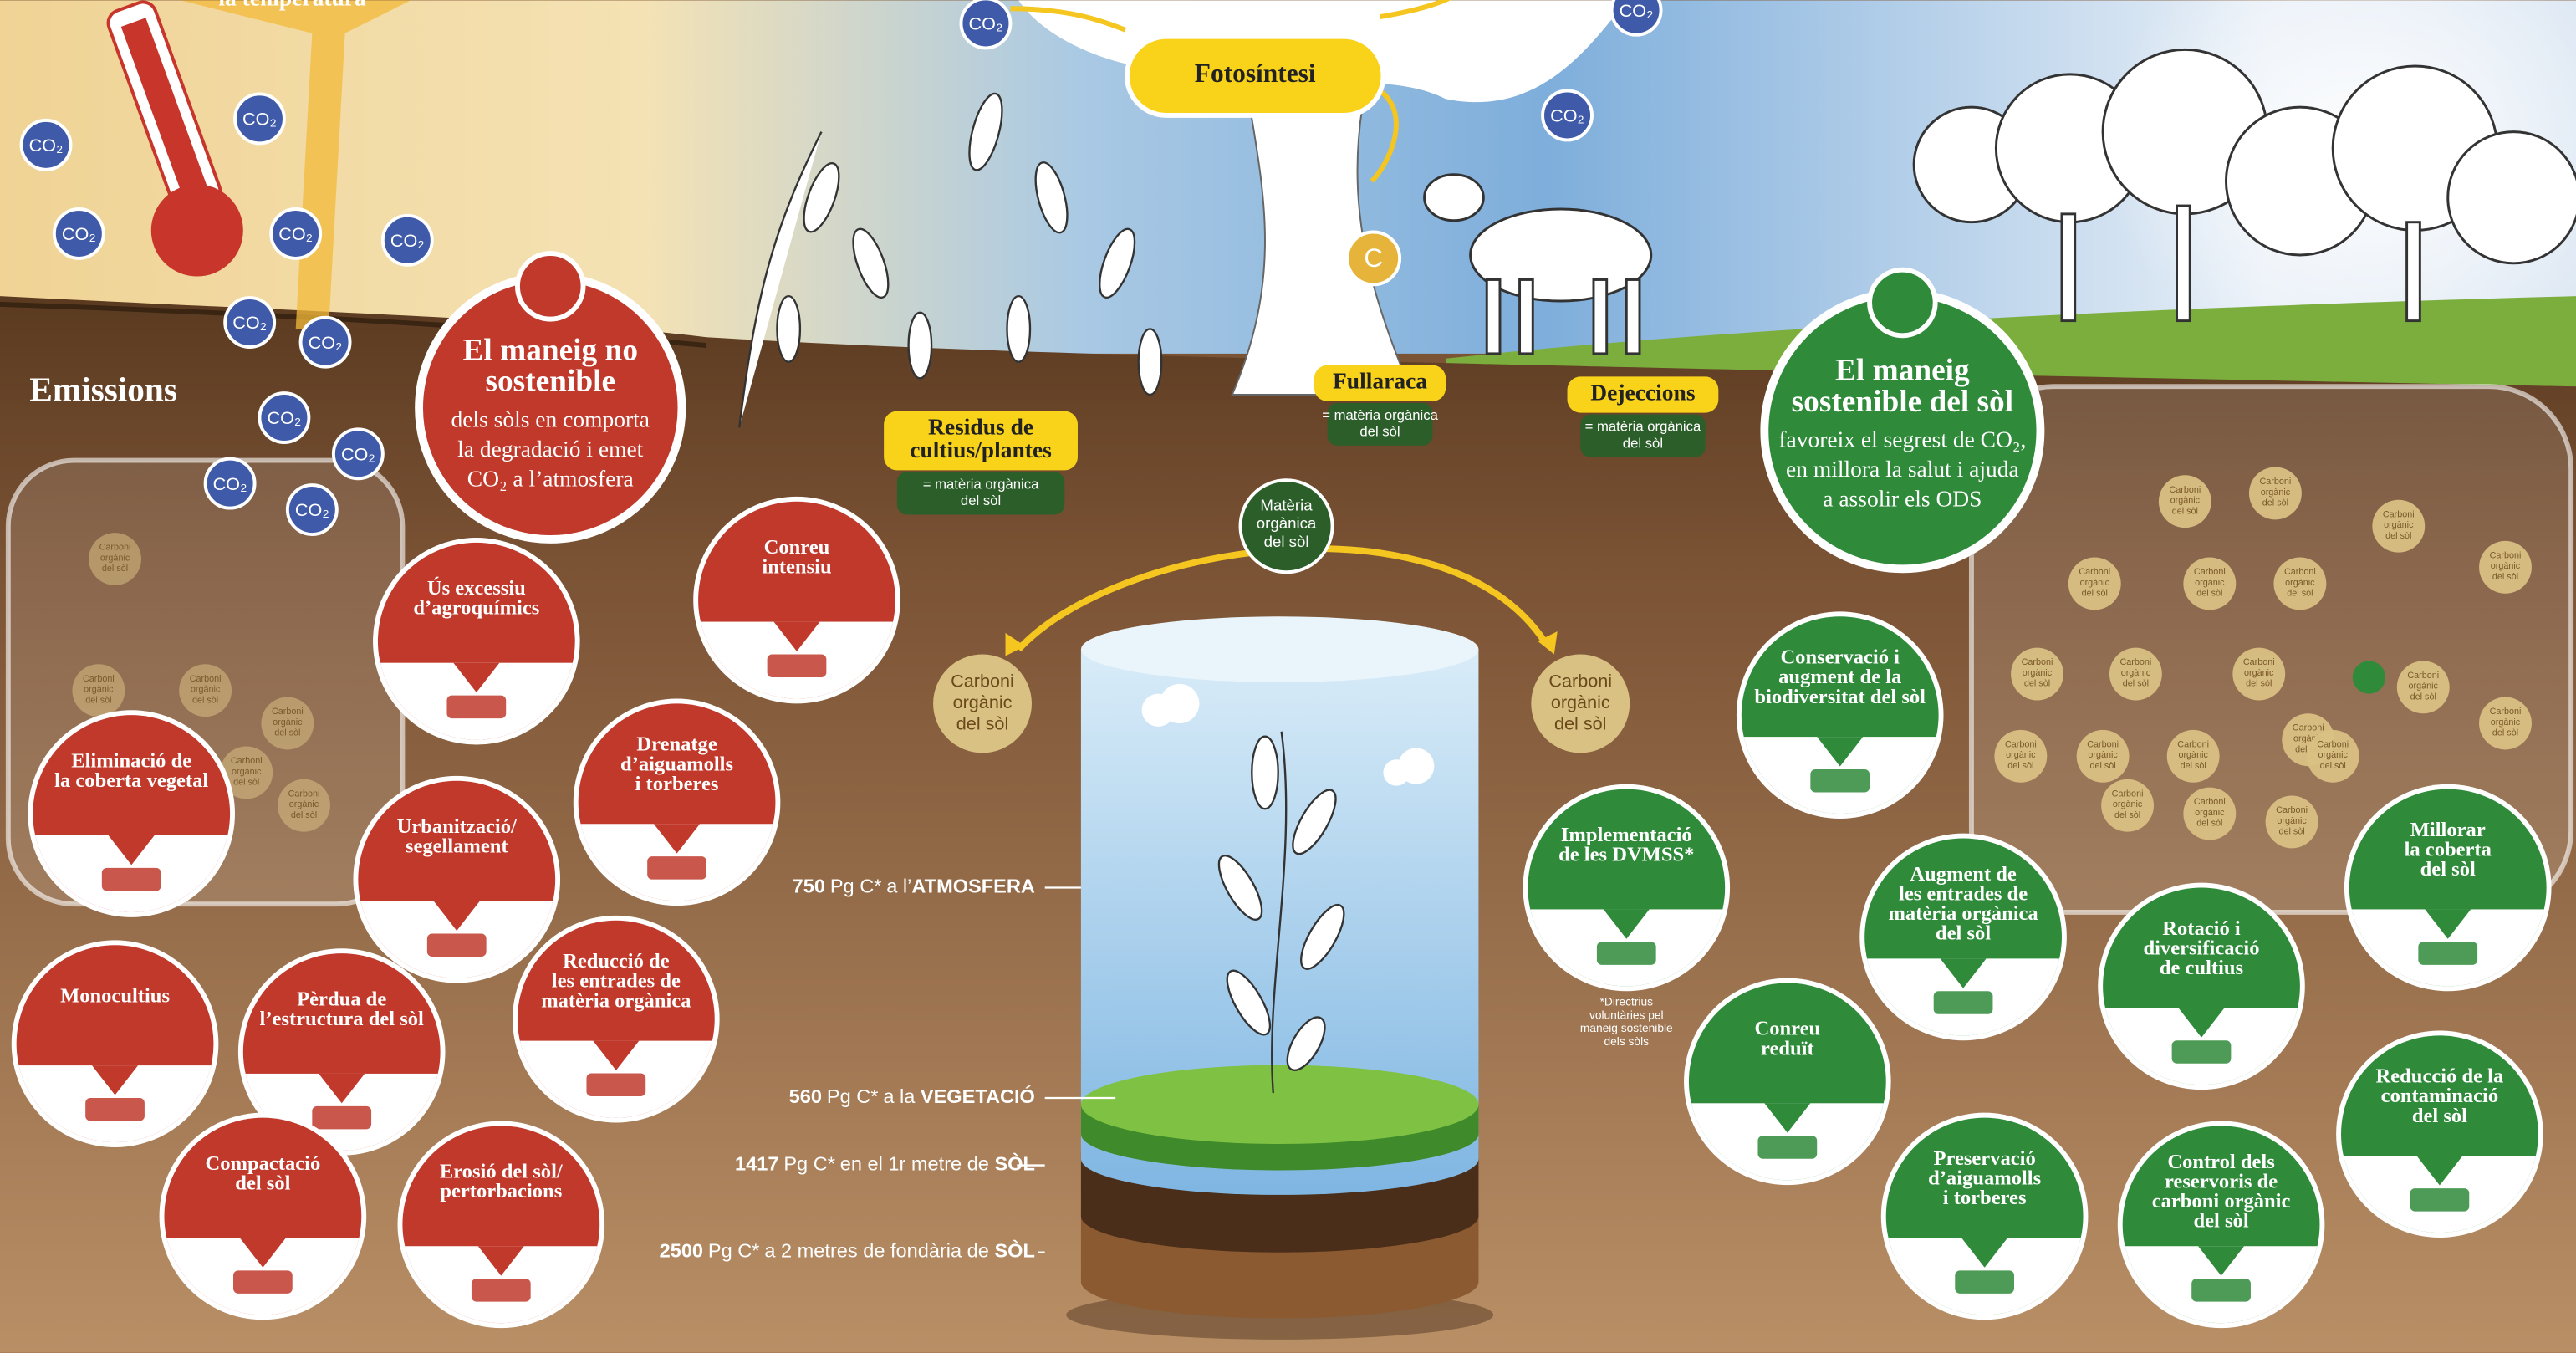 This screenshot has height=1353, width=2576. I want to click on practice-title: de les DVMSS*, so click(1626, 854).